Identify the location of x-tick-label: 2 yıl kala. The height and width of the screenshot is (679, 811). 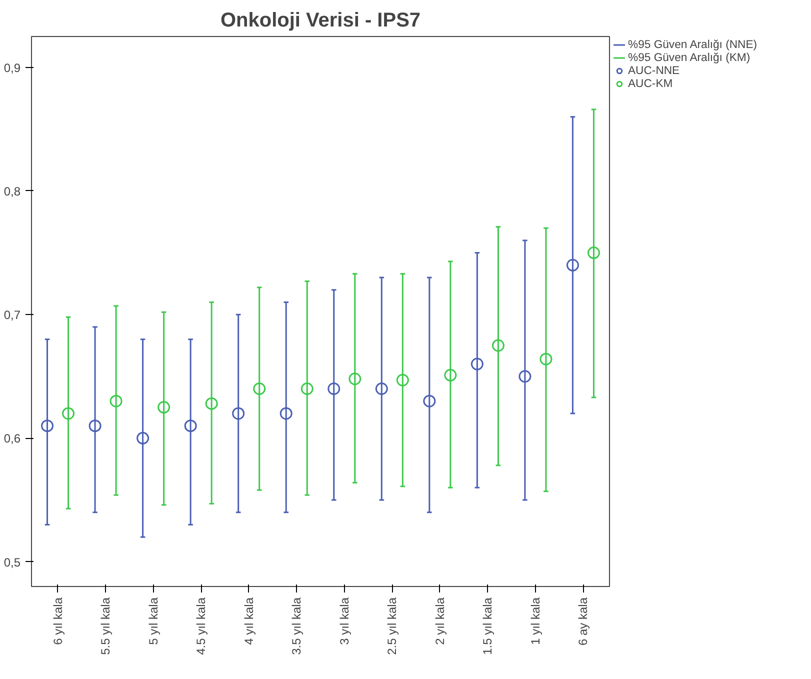
(439, 621).